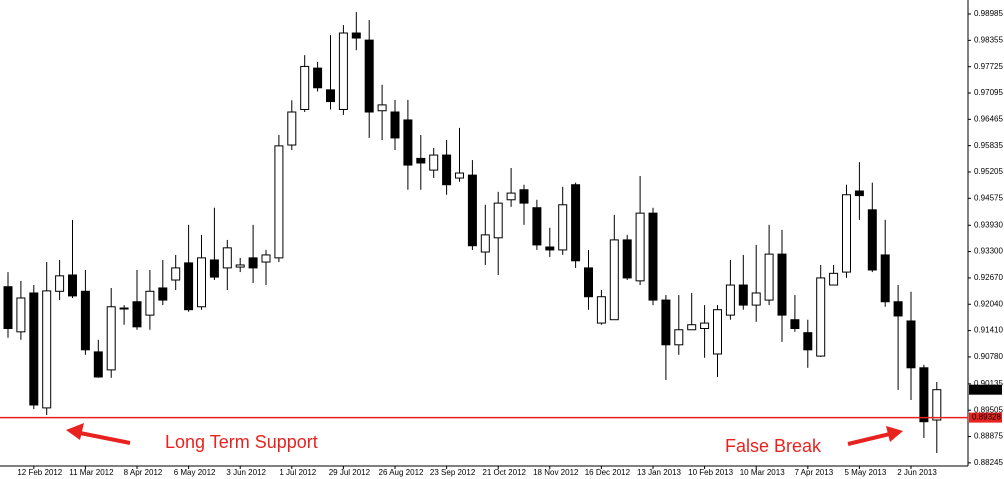 Image resolution: width=1004 pixels, height=479 pixels. I want to click on y-tick-label: 0.98355, so click(988, 39).